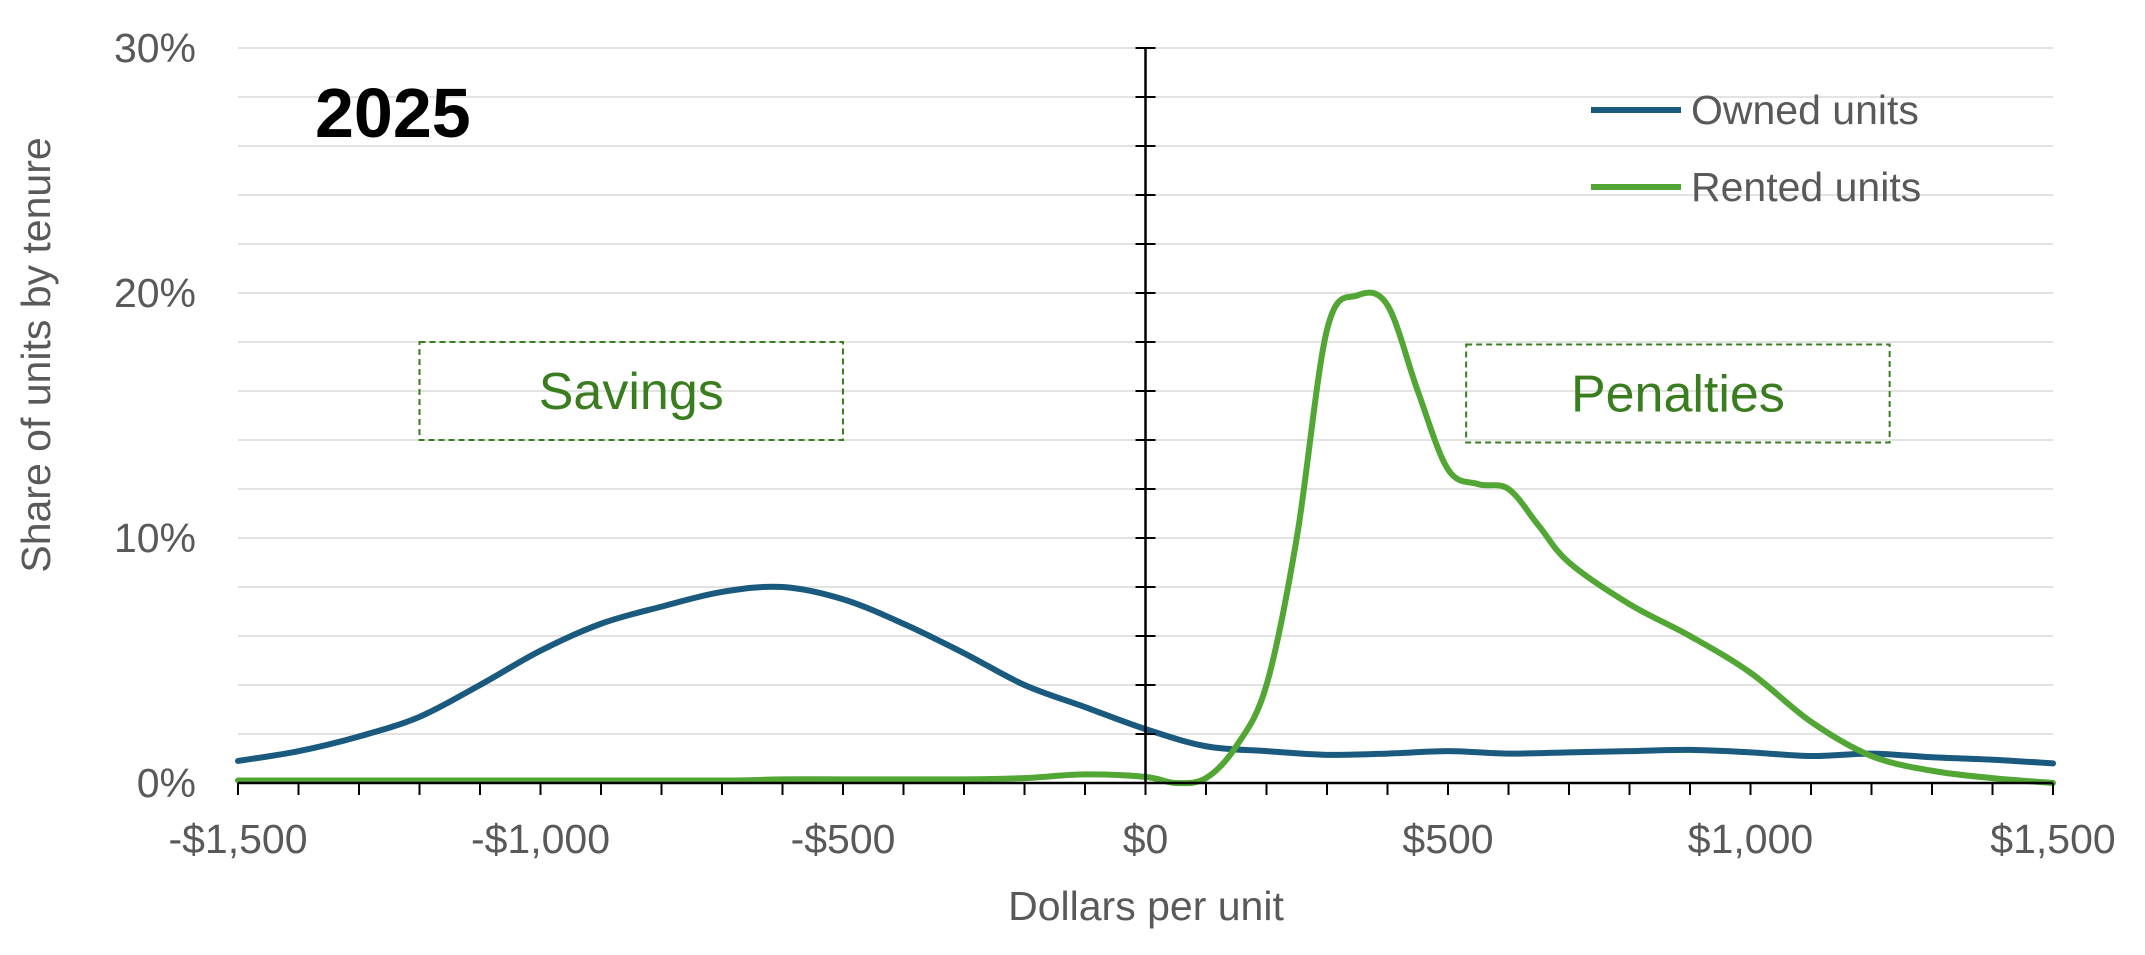 Image resolution: width=2145 pixels, height=955 pixels. Describe the element at coordinates (540, 839) in the screenshot. I see `x-tick-label: -$1,000` at that location.